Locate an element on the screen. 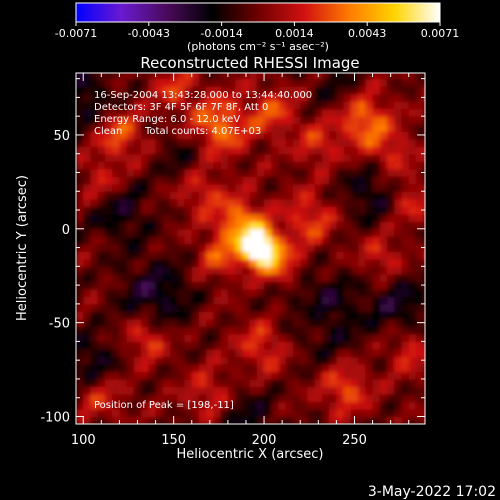  colorbar is located at coordinates (258, 12).